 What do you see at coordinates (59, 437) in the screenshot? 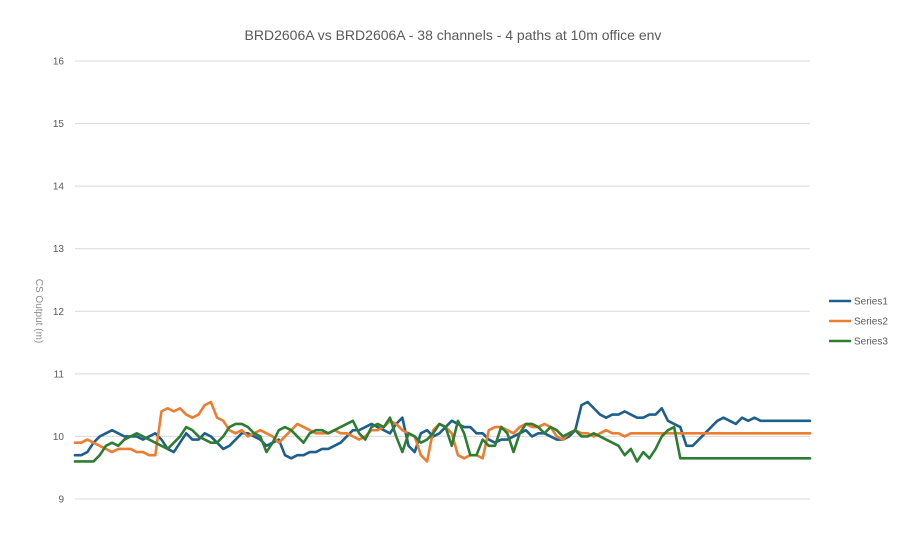
I see `y-tick-label: 10` at bounding box center [59, 437].